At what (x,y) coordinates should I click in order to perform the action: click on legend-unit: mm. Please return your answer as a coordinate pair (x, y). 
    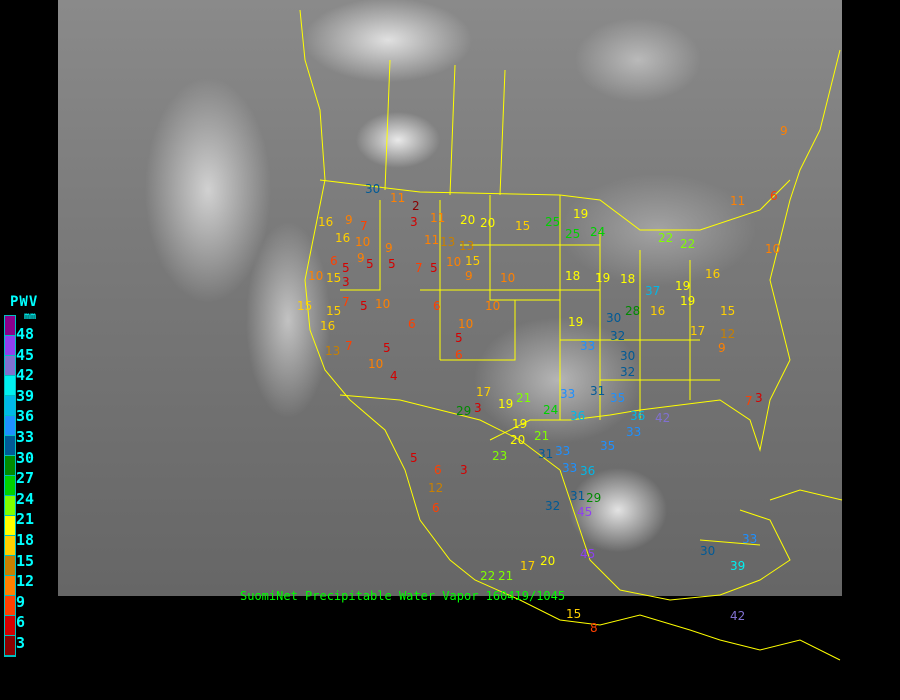
    Looking at the image, I should click on (30, 316).